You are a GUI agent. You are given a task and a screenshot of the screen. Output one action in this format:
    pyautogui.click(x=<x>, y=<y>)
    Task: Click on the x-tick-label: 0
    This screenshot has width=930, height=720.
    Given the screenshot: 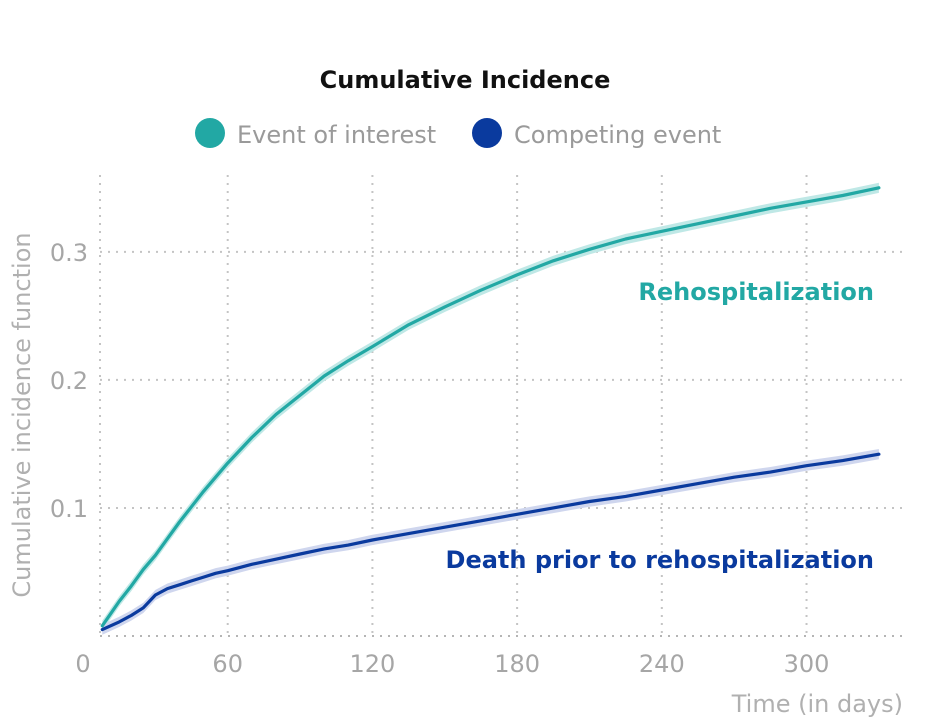 What is the action you would take?
    pyautogui.click(x=82, y=664)
    